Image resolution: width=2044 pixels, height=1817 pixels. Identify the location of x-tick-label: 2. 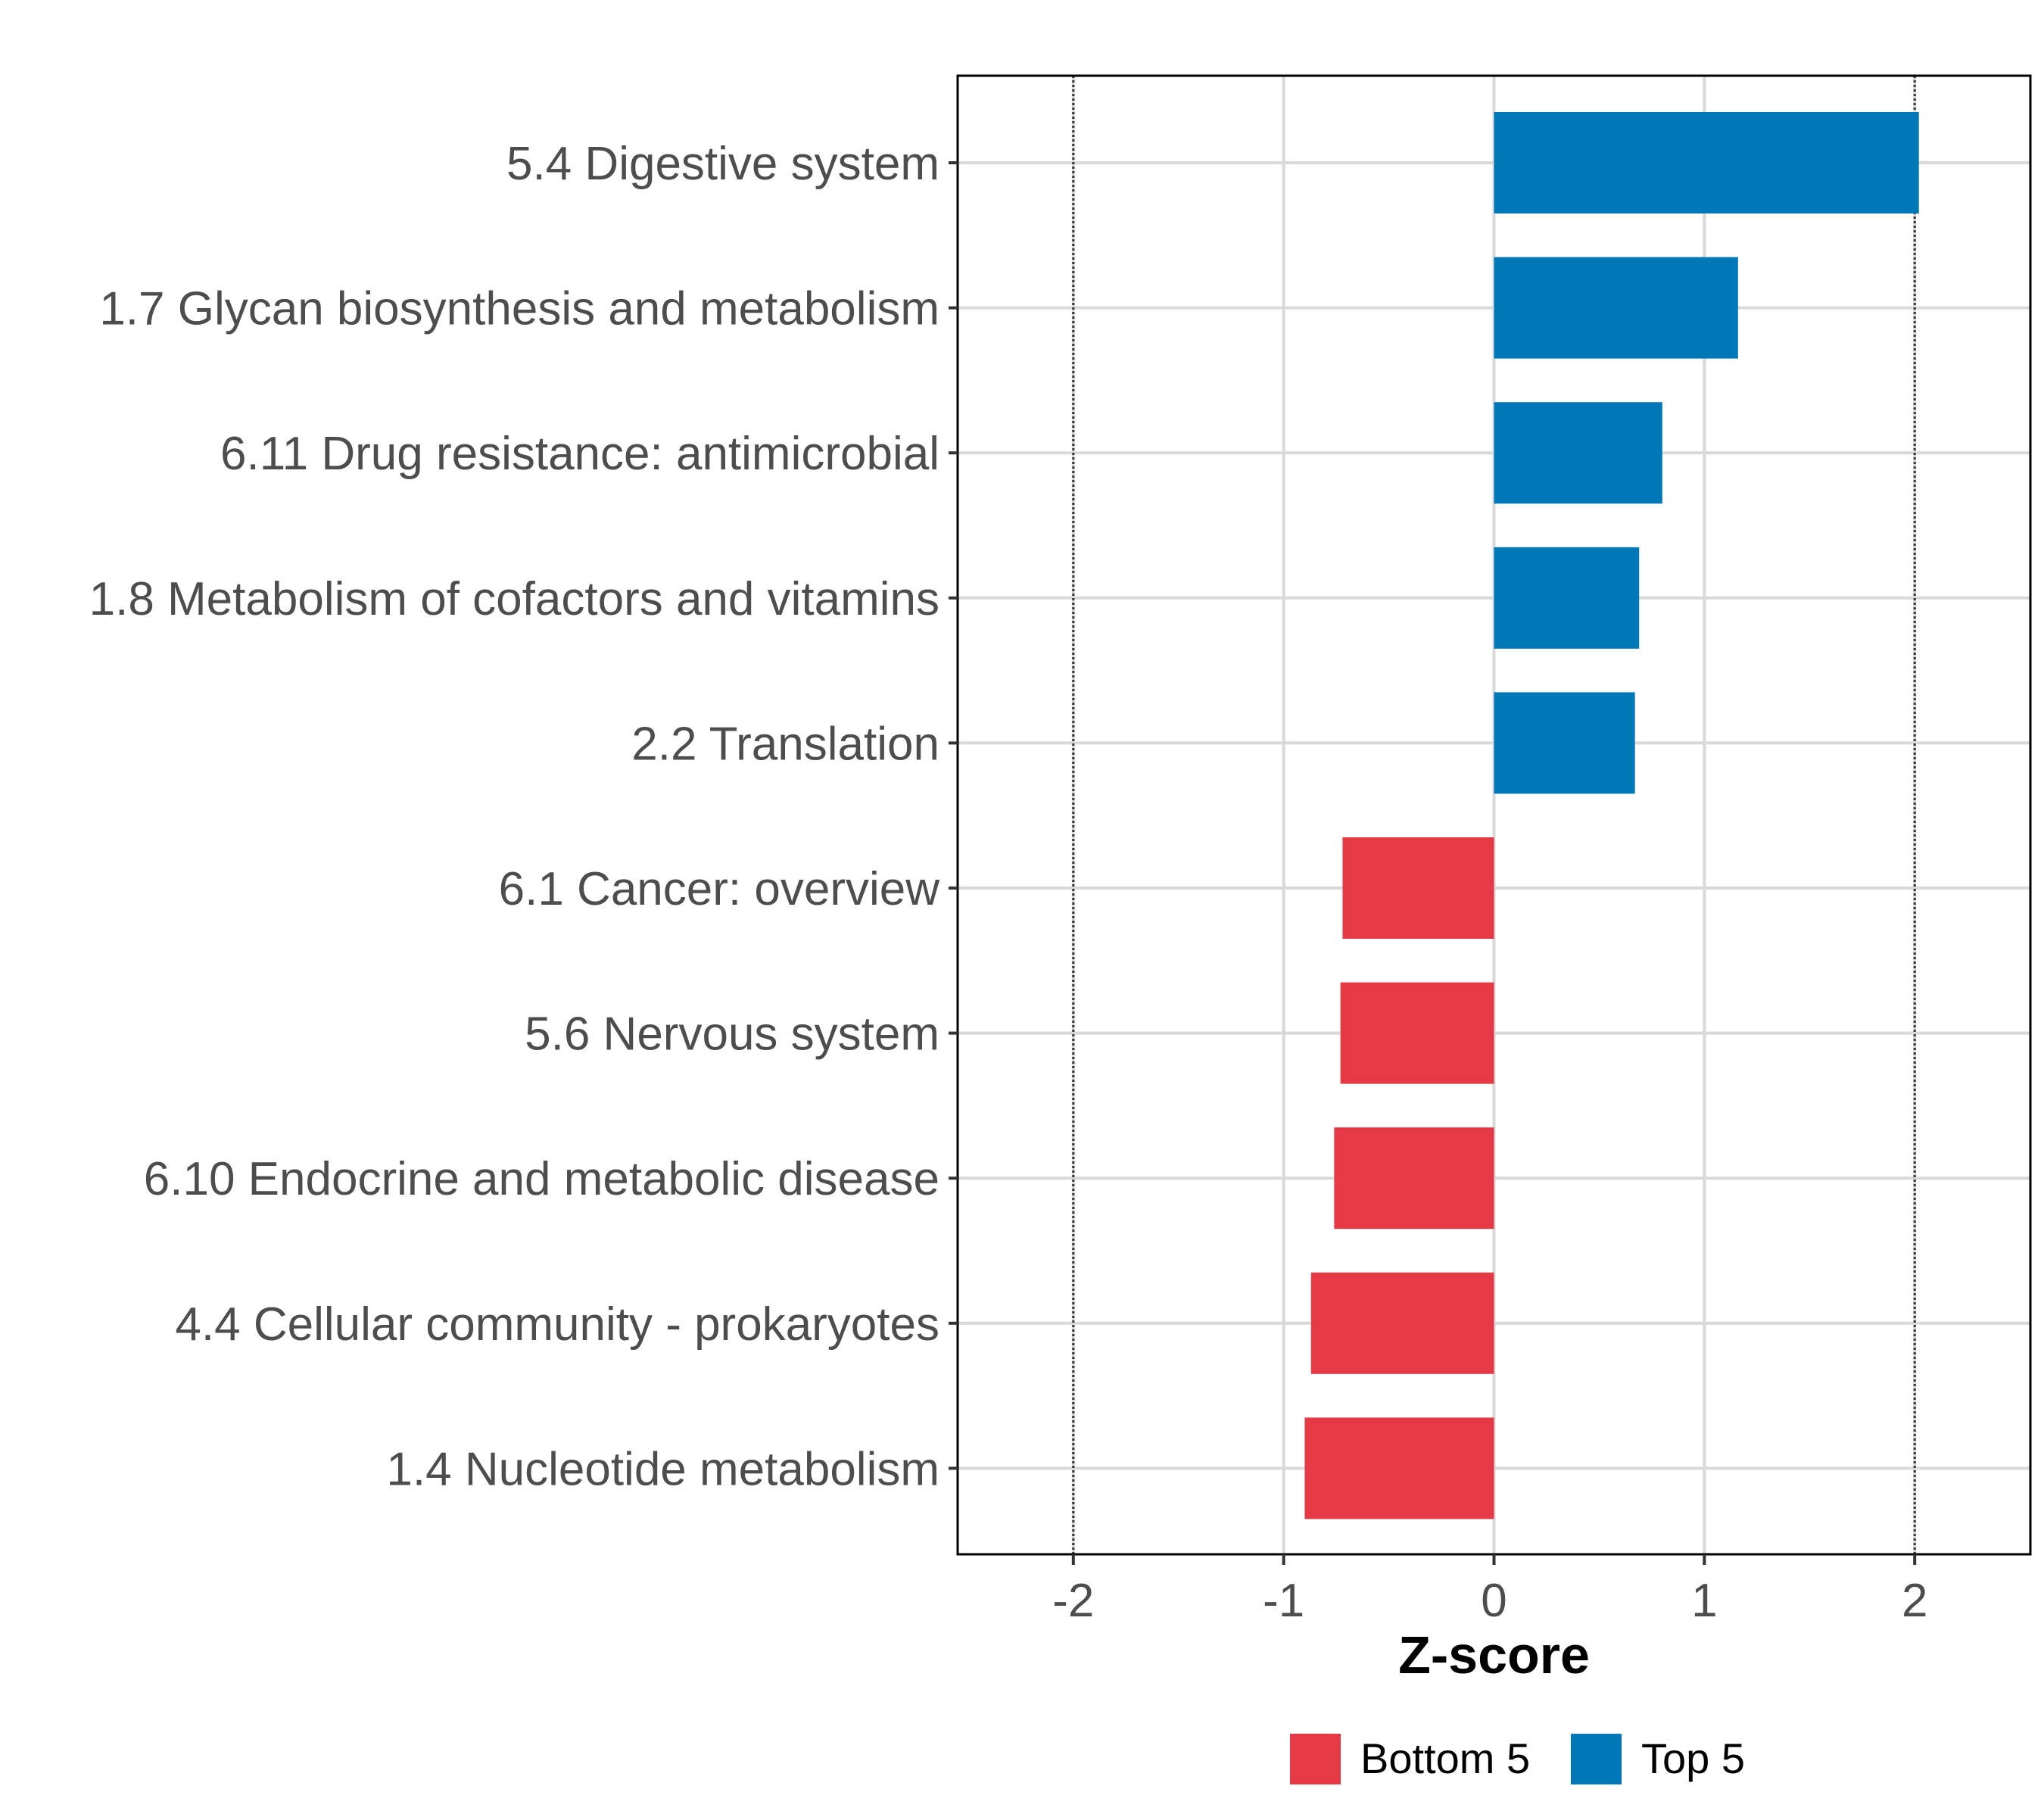
(1914, 1601).